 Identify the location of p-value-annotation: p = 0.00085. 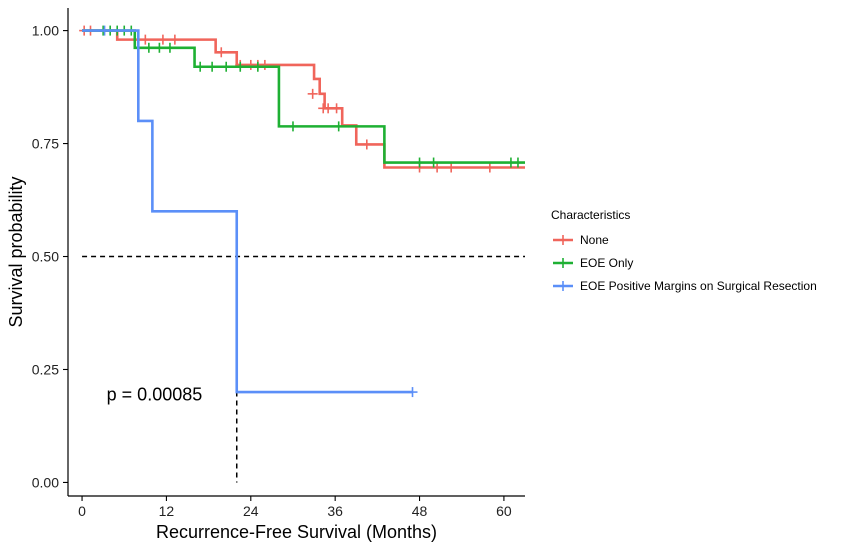
(155, 394).